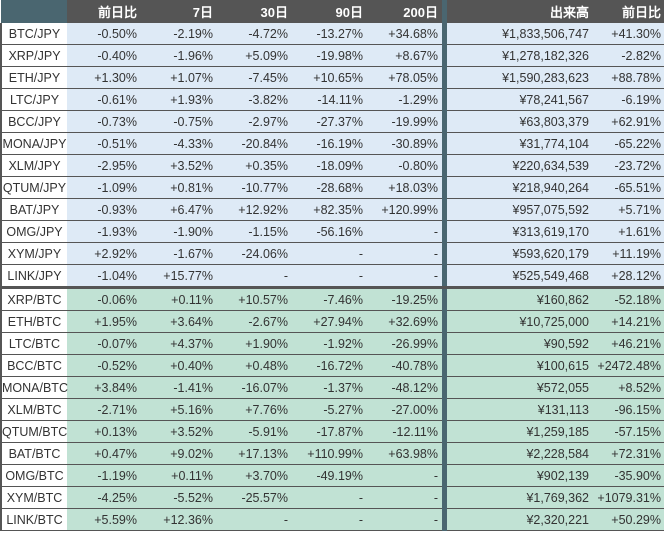  Describe the element at coordinates (404, 55) in the screenshot. I see `change-d200: +8.67%` at that location.